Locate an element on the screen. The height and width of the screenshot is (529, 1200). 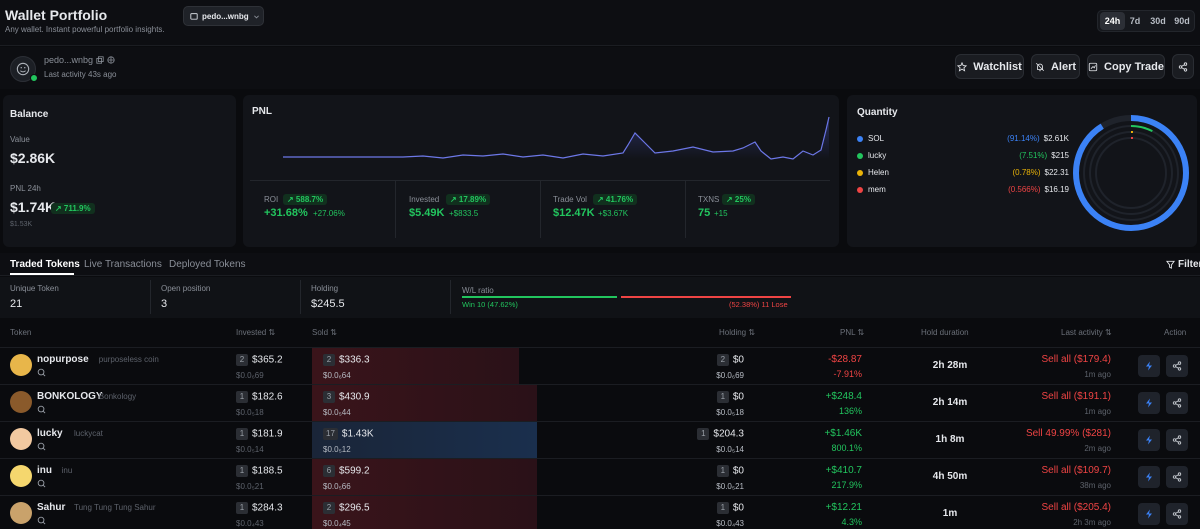
col-invested: Invested ⇅ is located at coordinates (255, 332).